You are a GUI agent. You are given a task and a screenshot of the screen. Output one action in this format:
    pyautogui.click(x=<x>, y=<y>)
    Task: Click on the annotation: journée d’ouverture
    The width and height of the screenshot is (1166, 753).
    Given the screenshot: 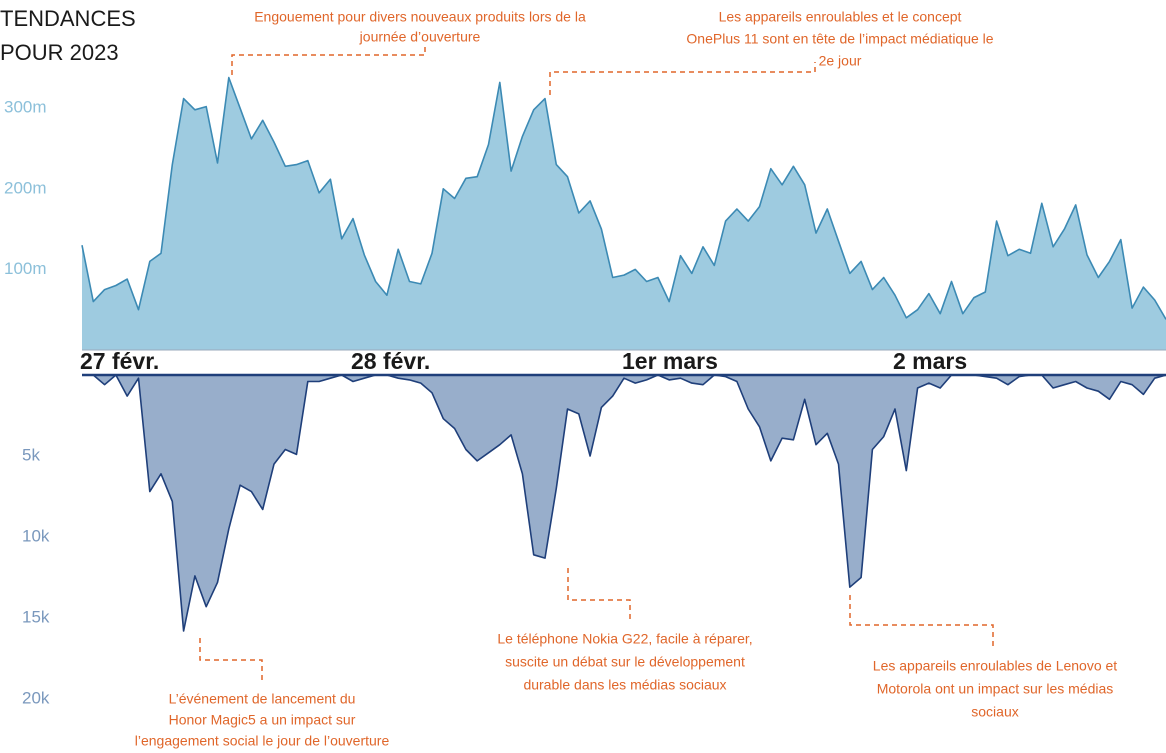 What is the action you would take?
    pyautogui.click(x=420, y=37)
    